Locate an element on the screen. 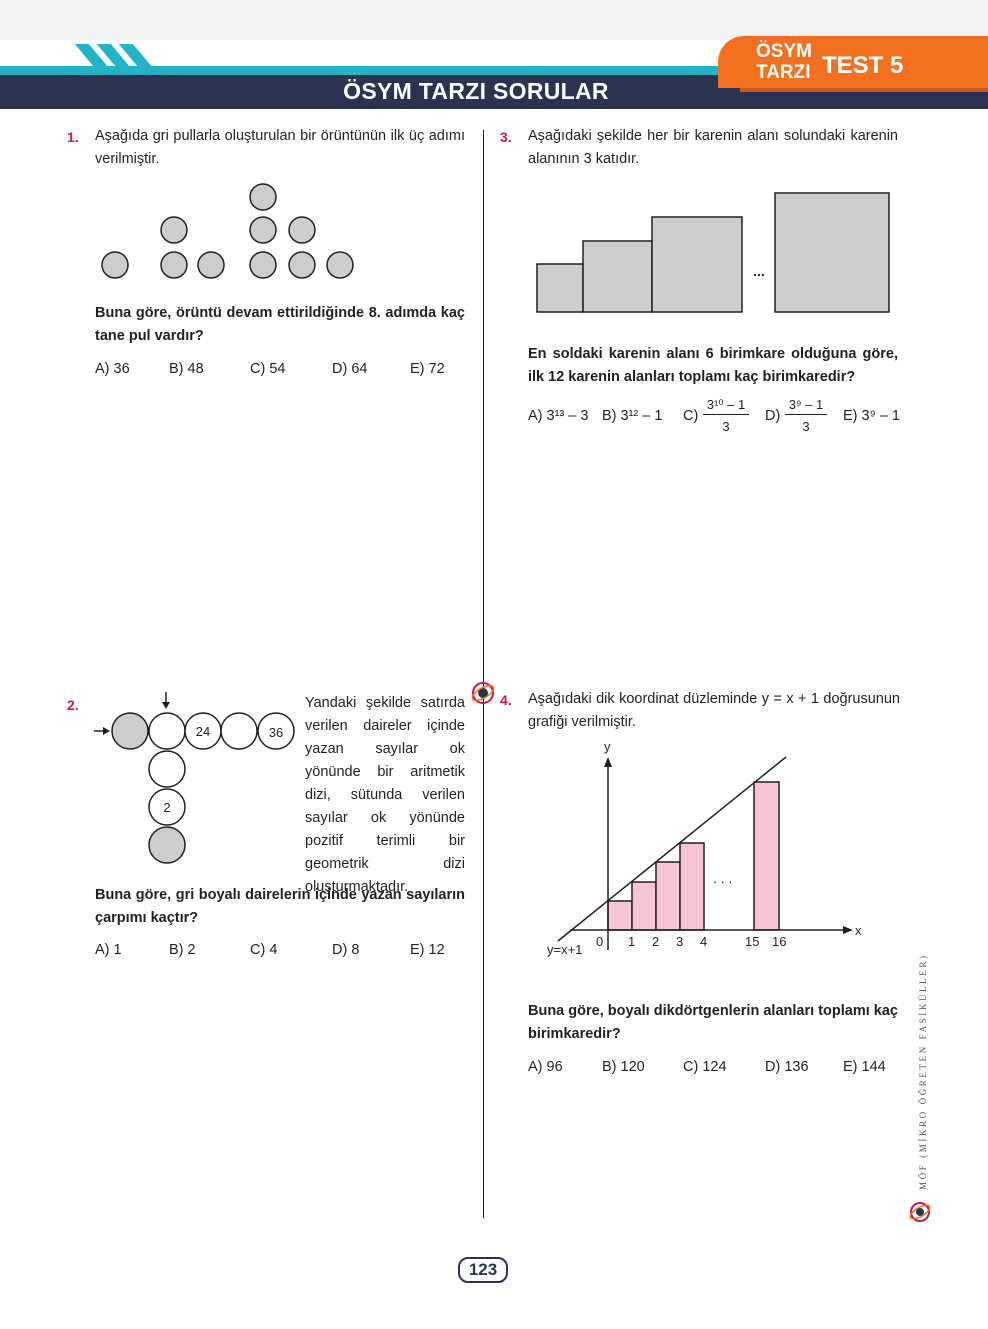  publisher-logo-icon is located at coordinates (483, 693).